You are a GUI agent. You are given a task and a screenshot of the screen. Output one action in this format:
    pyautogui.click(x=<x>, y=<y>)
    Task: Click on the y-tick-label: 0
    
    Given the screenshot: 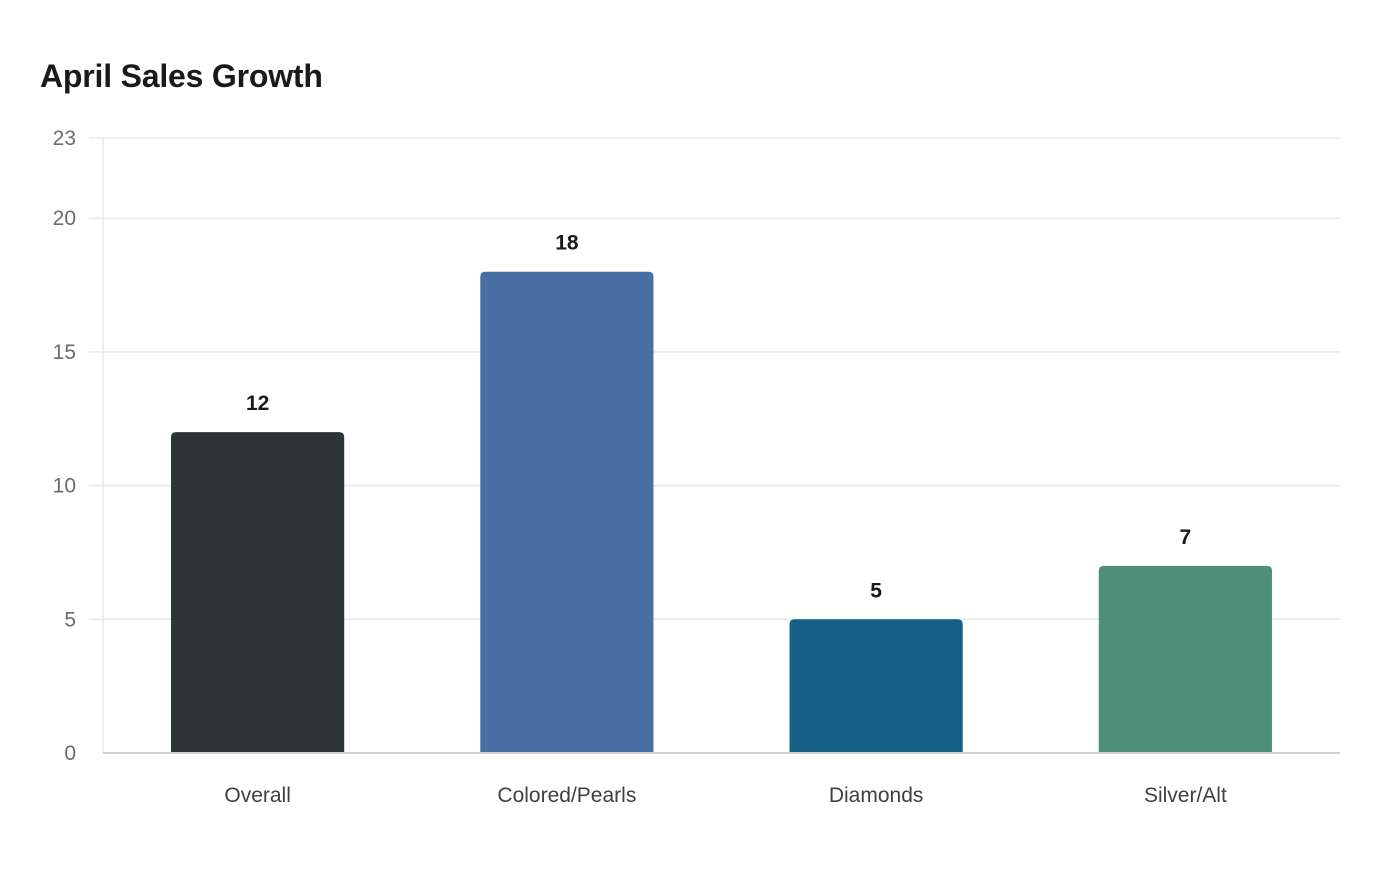 What is the action you would take?
    pyautogui.click(x=70, y=753)
    